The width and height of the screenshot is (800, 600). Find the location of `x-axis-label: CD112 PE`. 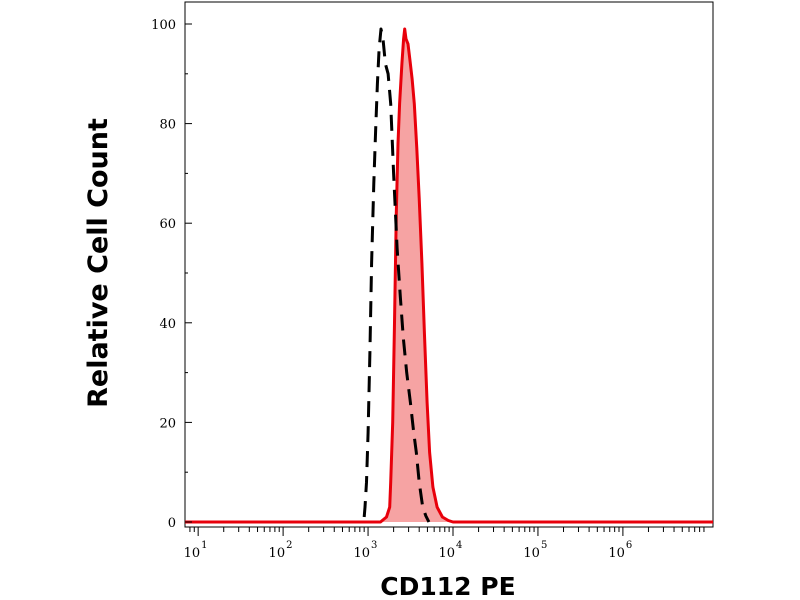

x-axis-label: CD112 PE is located at coordinates (447, 586).